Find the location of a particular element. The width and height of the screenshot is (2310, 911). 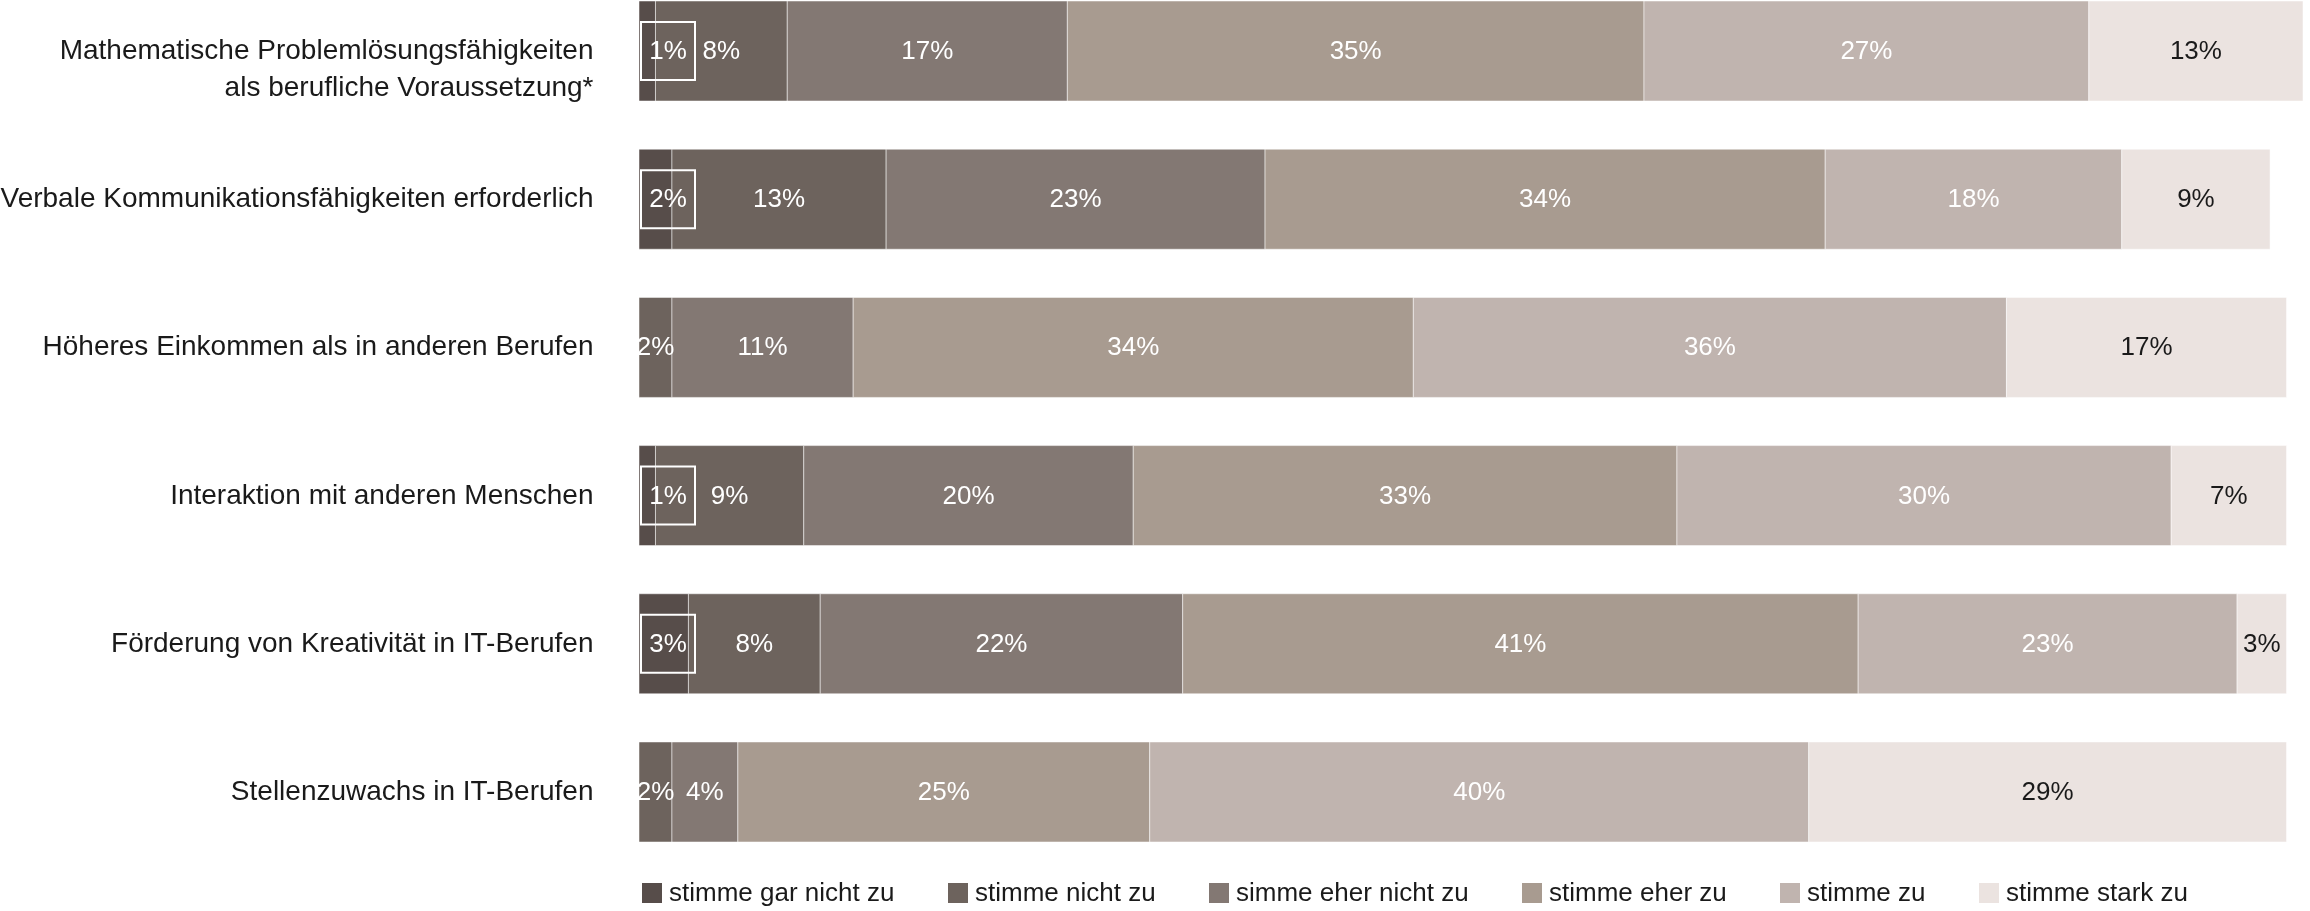

data-label: 27% is located at coordinates (1866, 50).